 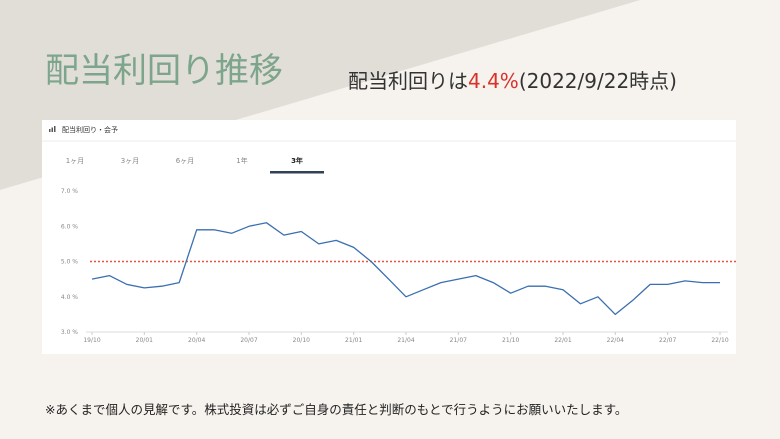 What do you see at coordinates (185, 161) in the screenshot?
I see `tab: 6ヶ月` at bounding box center [185, 161].